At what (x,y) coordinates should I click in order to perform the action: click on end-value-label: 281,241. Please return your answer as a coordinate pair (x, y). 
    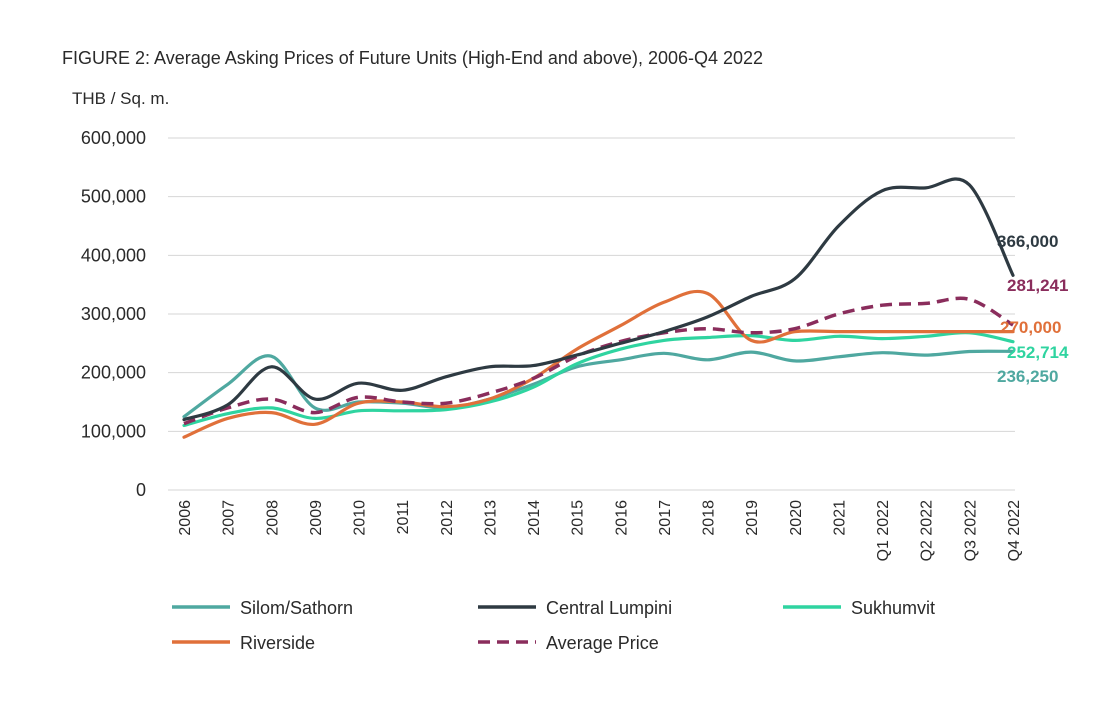
    Looking at the image, I should click on (1037, 285).